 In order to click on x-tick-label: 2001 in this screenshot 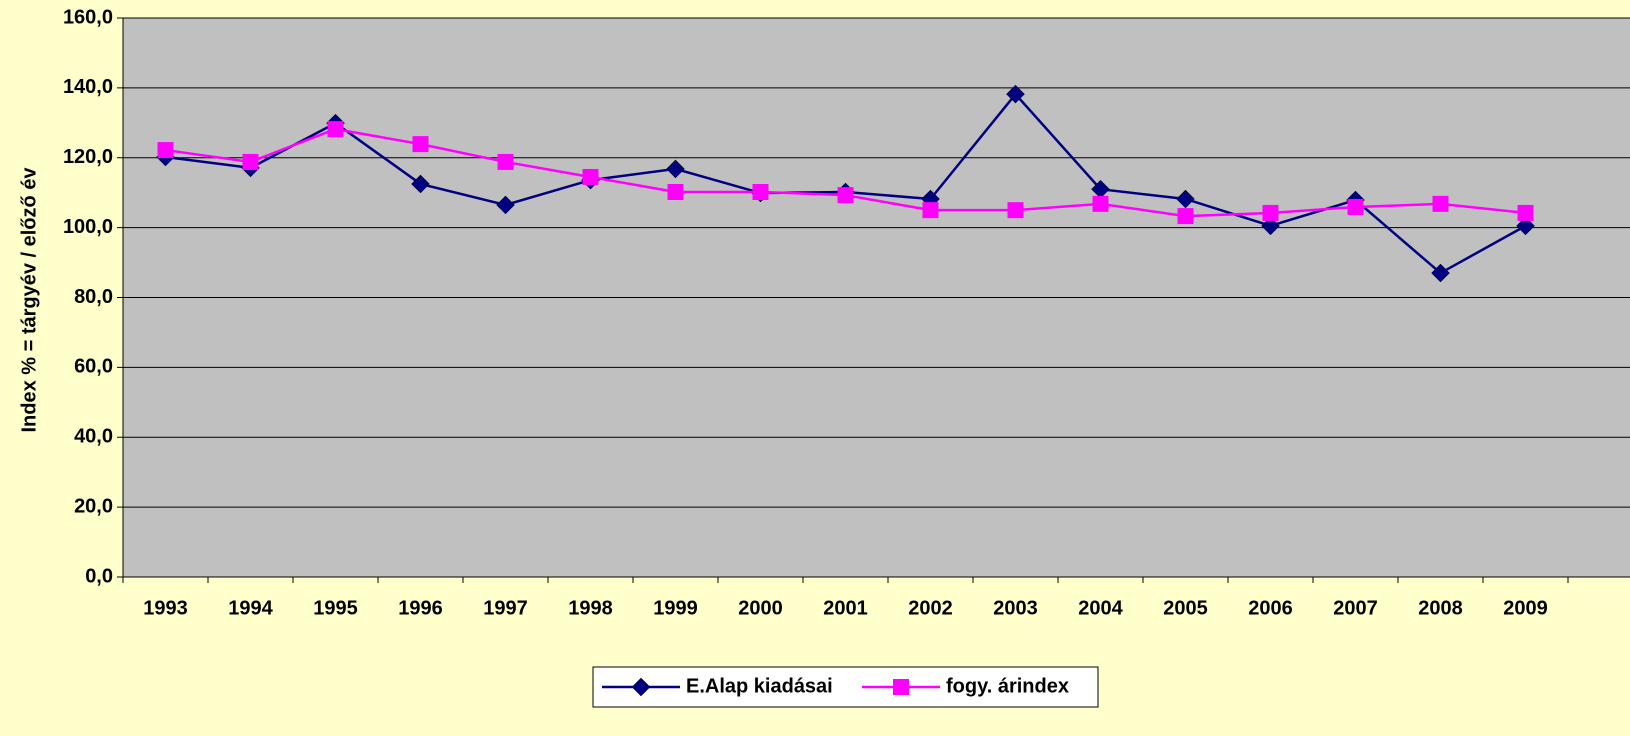, I will do `click(845, 608)`.